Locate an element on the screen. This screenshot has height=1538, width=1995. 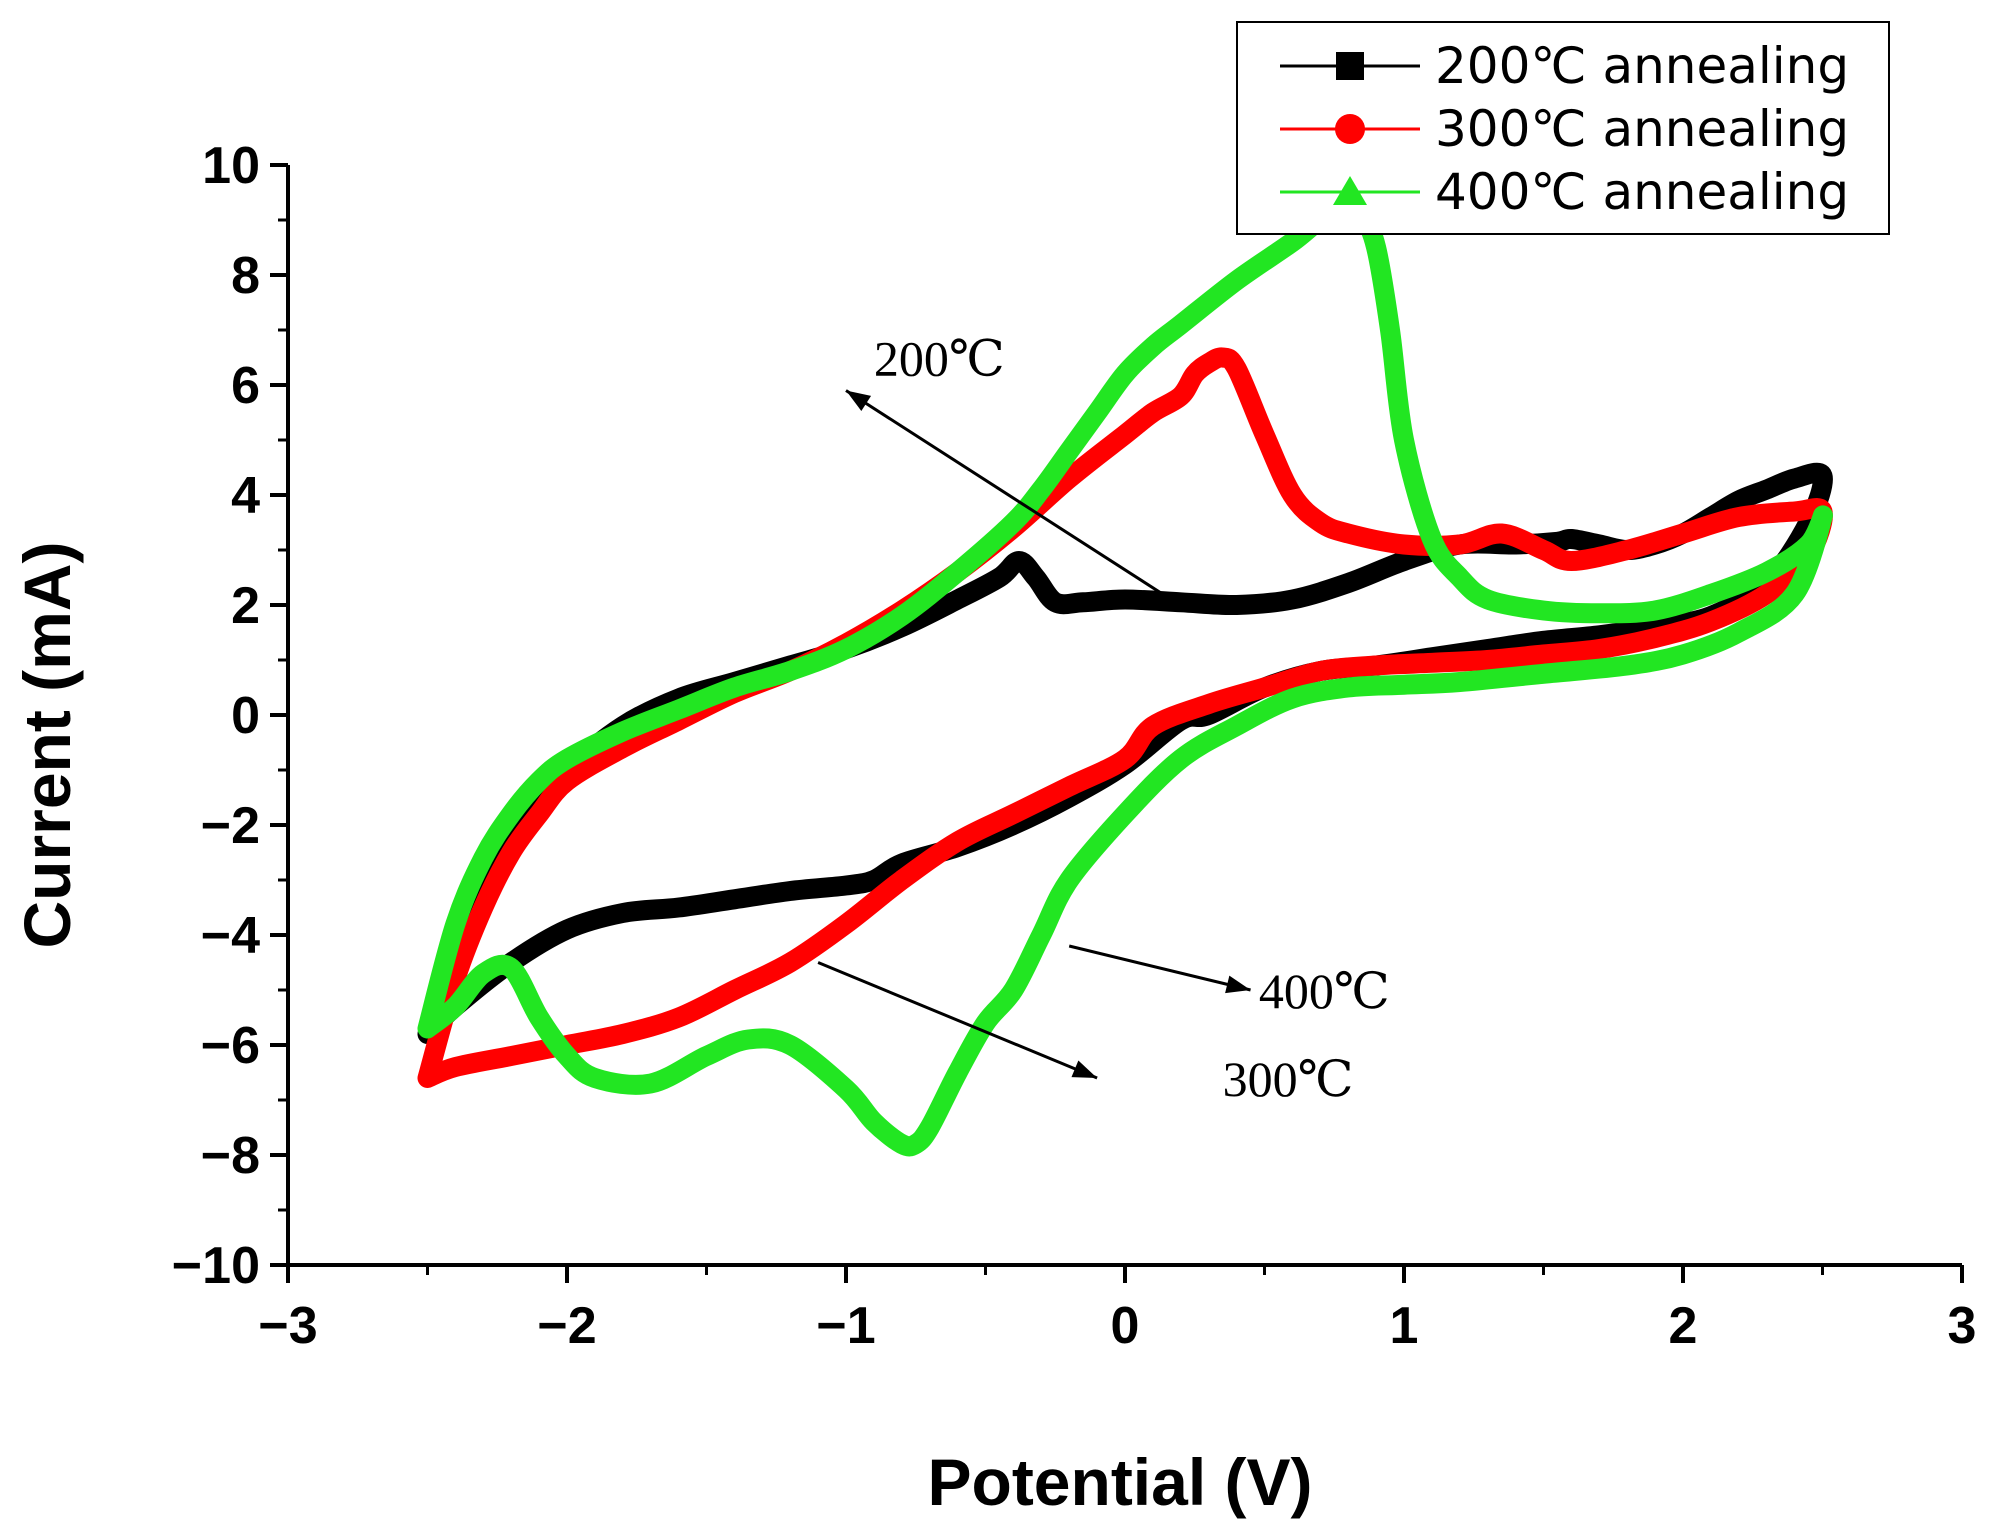
legend-square-marker is located at coordinates (1350, 66).